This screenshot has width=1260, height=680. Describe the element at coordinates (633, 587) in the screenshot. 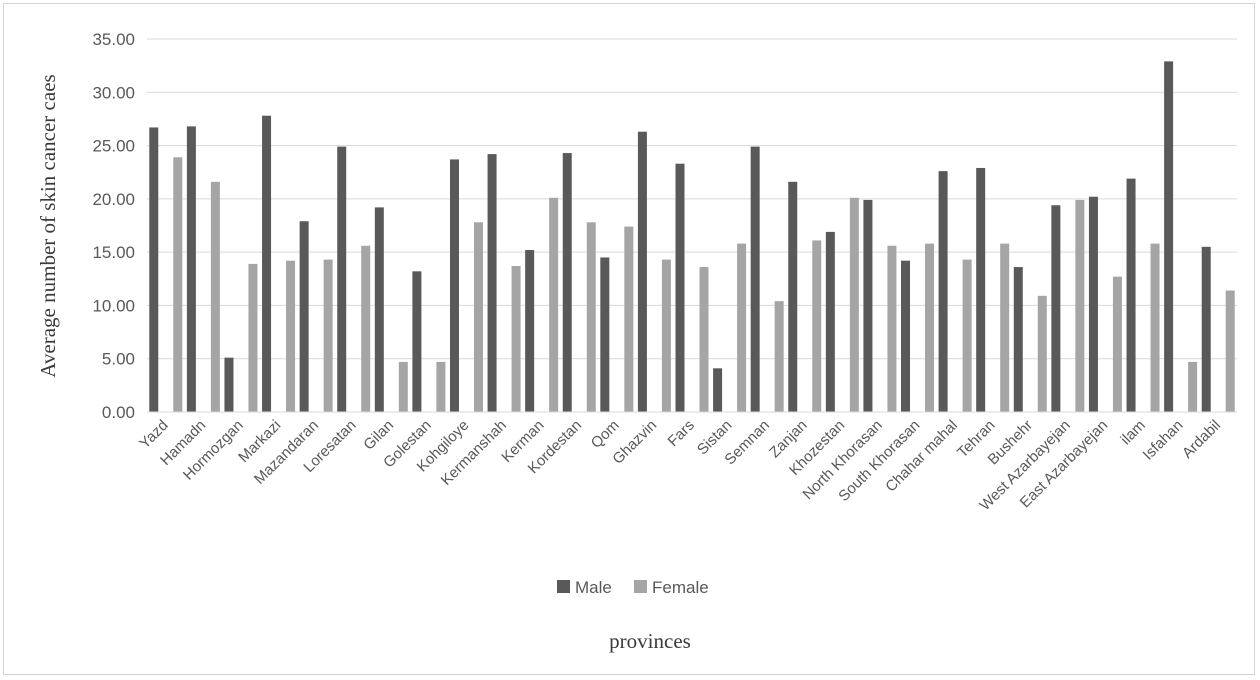

I see `legend: Male Female` at that location.